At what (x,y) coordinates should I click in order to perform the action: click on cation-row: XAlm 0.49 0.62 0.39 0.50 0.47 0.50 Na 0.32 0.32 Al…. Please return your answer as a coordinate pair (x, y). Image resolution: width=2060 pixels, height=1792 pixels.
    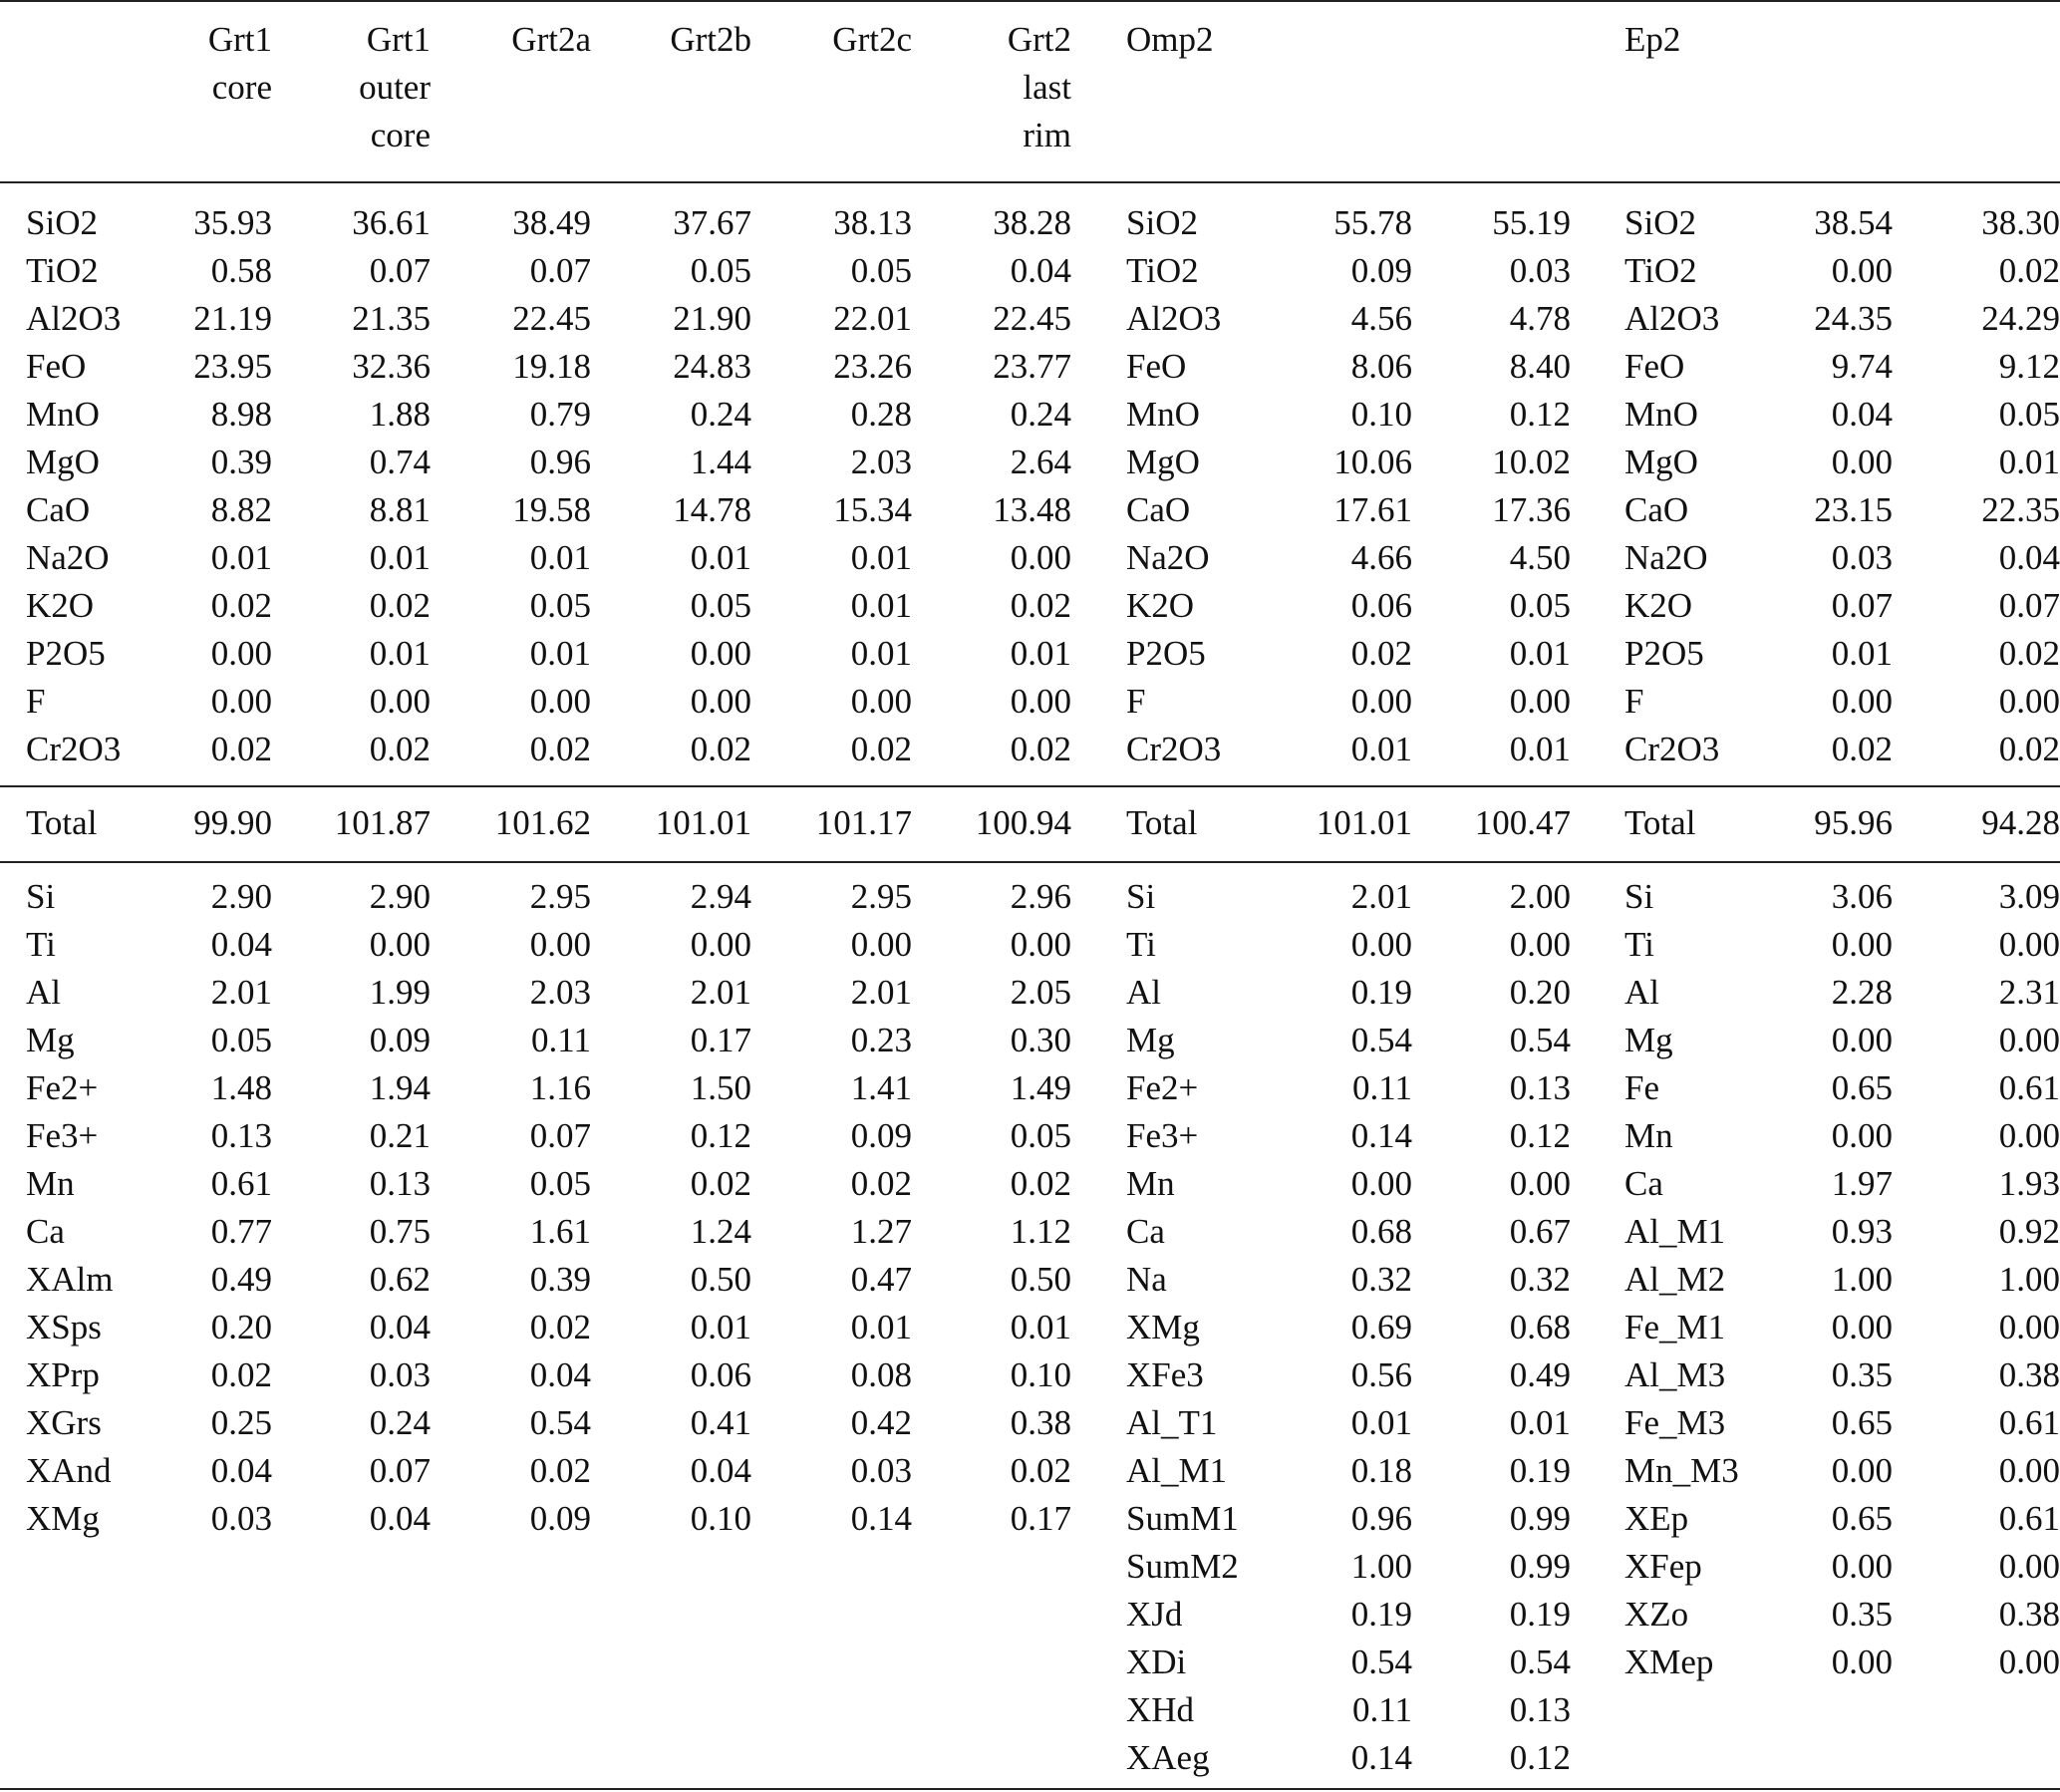
    Looking at the image, I should click on (1030, 1280).